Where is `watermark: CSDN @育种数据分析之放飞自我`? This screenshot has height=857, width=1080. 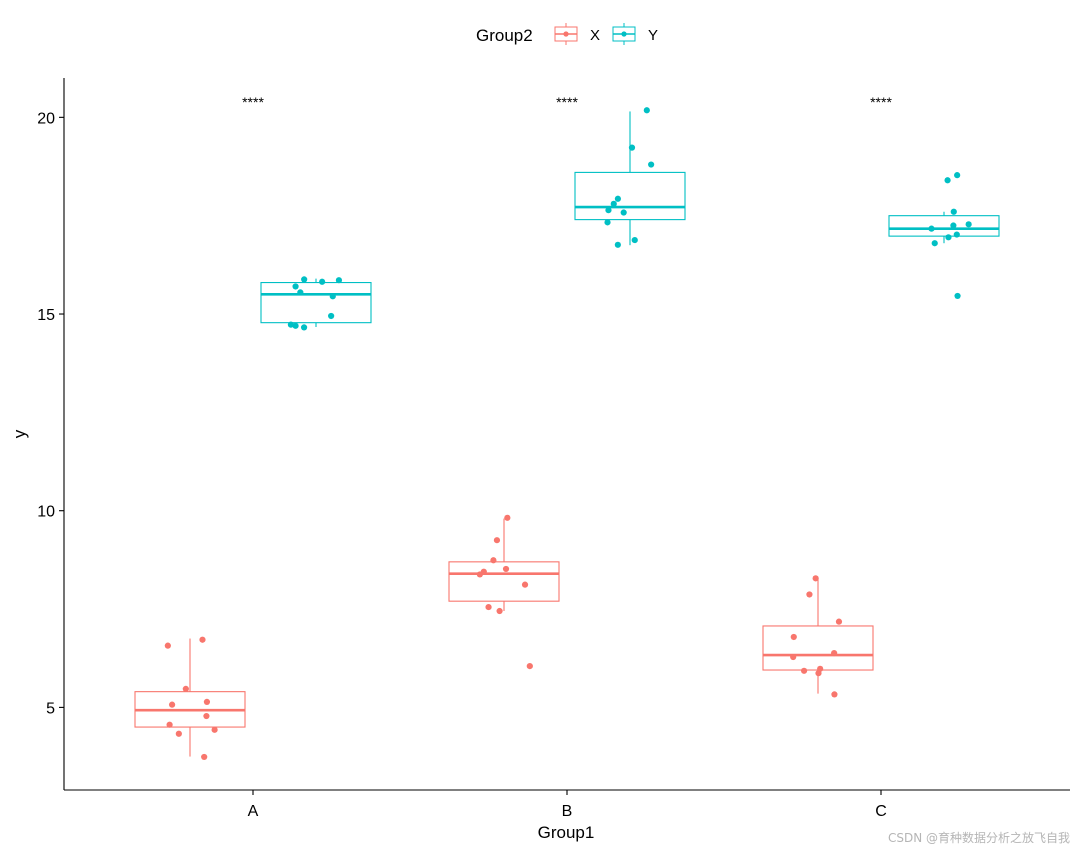 watermark: CSDN @育种数据分析之放飞自我 is located at coordinates (978, 838).